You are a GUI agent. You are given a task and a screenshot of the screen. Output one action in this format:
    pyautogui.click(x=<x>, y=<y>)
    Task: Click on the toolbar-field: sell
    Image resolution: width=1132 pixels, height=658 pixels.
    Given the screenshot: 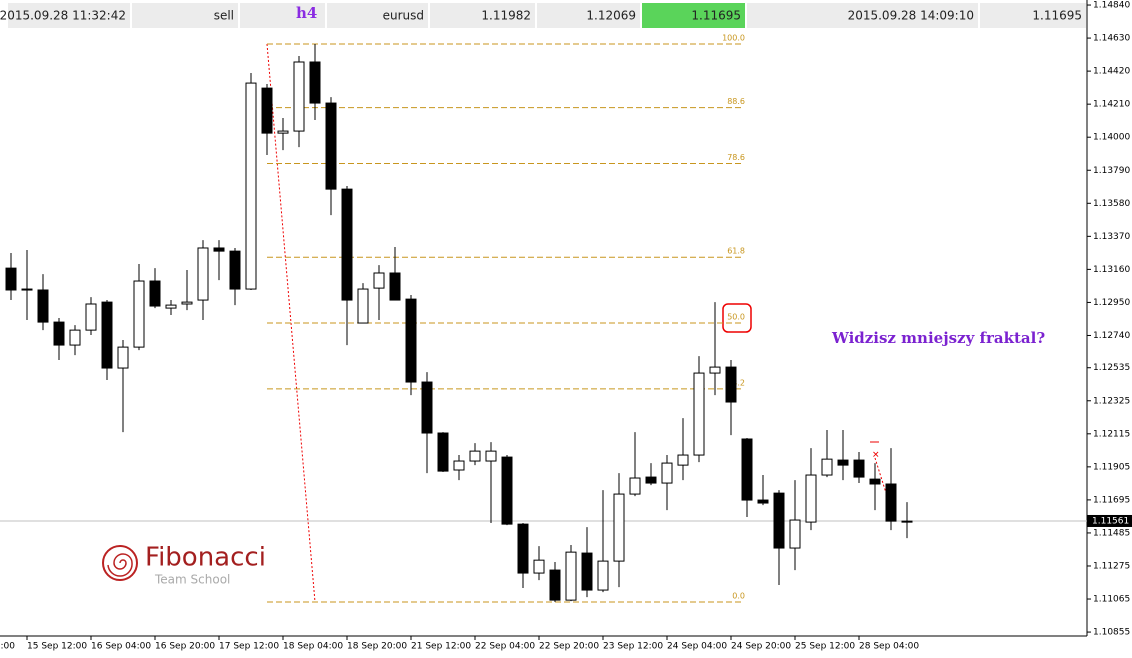 What is the action you would take?
    pyautogui.click(x=224, y=16)
    